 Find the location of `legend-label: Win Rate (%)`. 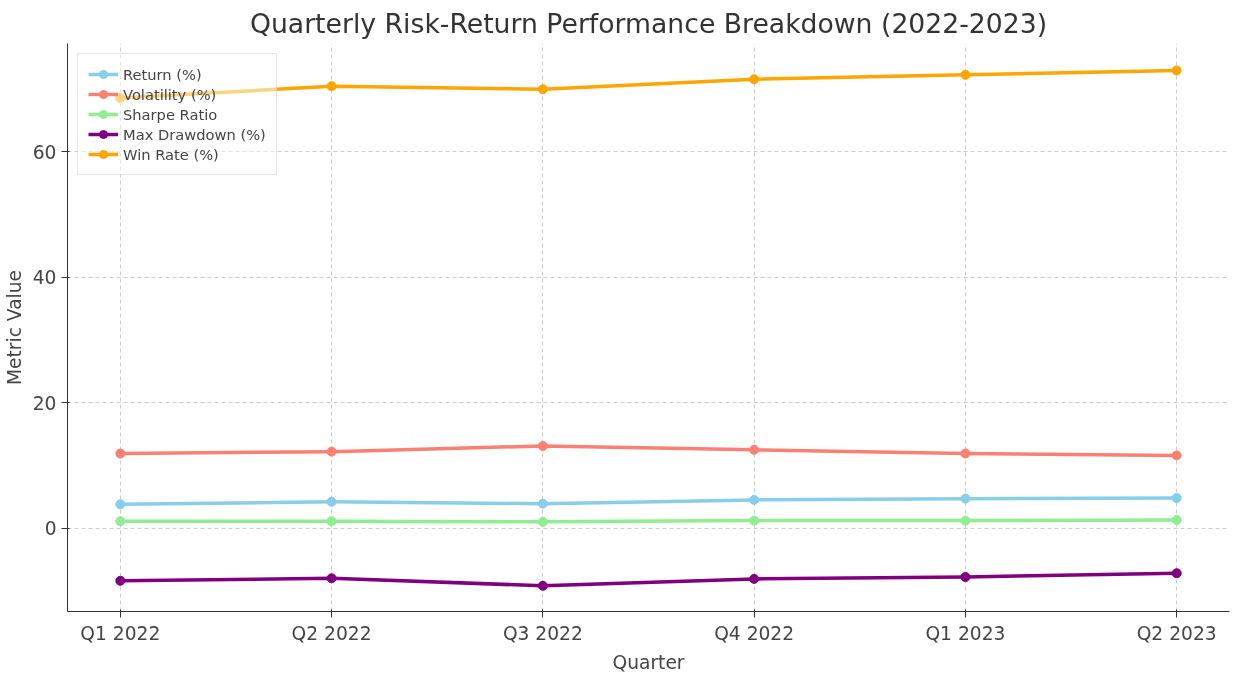

legend-label: Win Rate (%) is located at coordinates (171, 154).